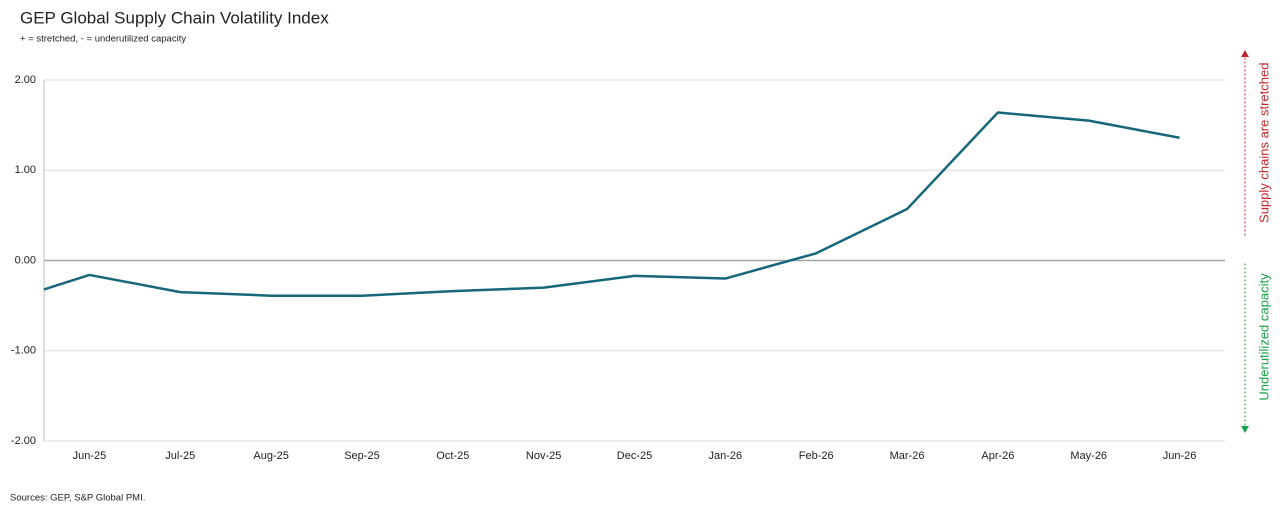 The width and height of the screenshot is (1280, 521). What do you see at coordinates (77, 498) in the screenshot?
I see `source-note: Sources: GEP, S&P Global PMI.` at bounding box center [77, 498].